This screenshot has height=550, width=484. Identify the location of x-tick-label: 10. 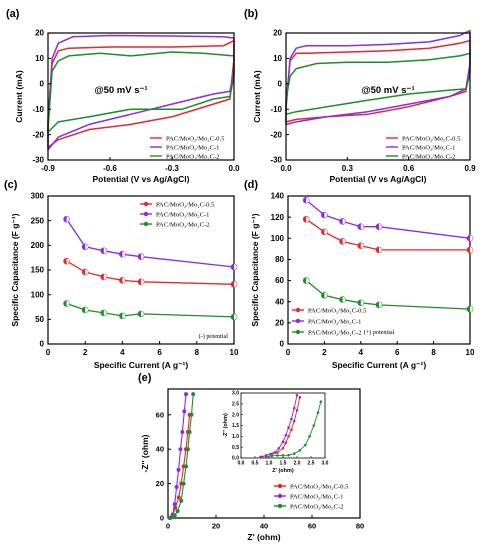
(470, 352).